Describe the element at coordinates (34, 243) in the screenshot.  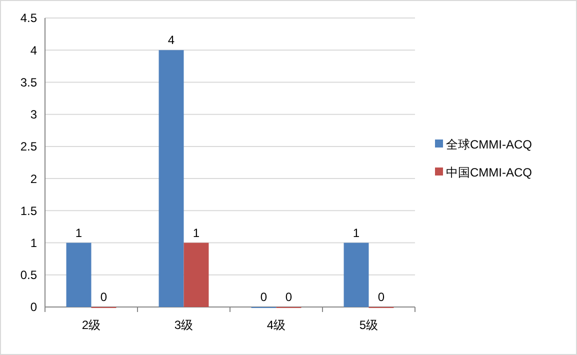
I see `y-tick-label: 1` at that location.